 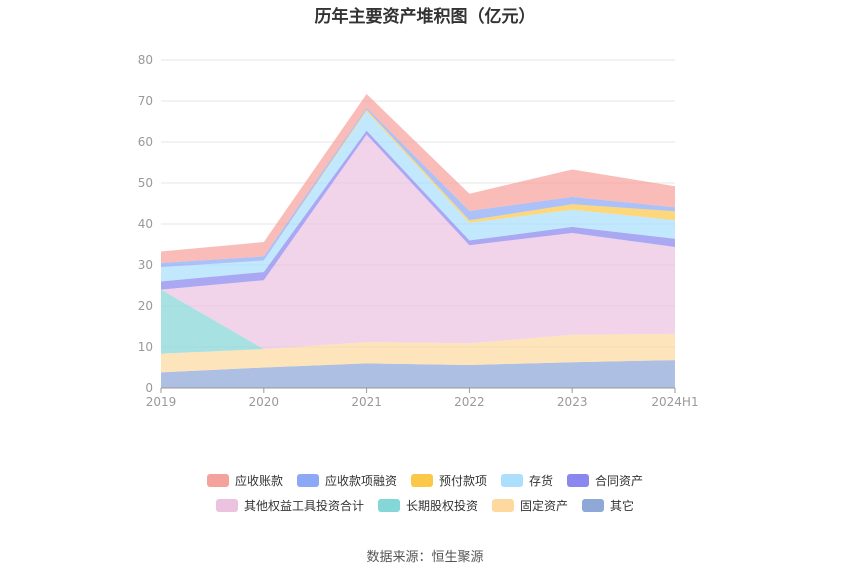 What do you see at coordinates (145, 224) in the screenshot?
I see `y-tick-label: 40` at bounding box center [145, 224].